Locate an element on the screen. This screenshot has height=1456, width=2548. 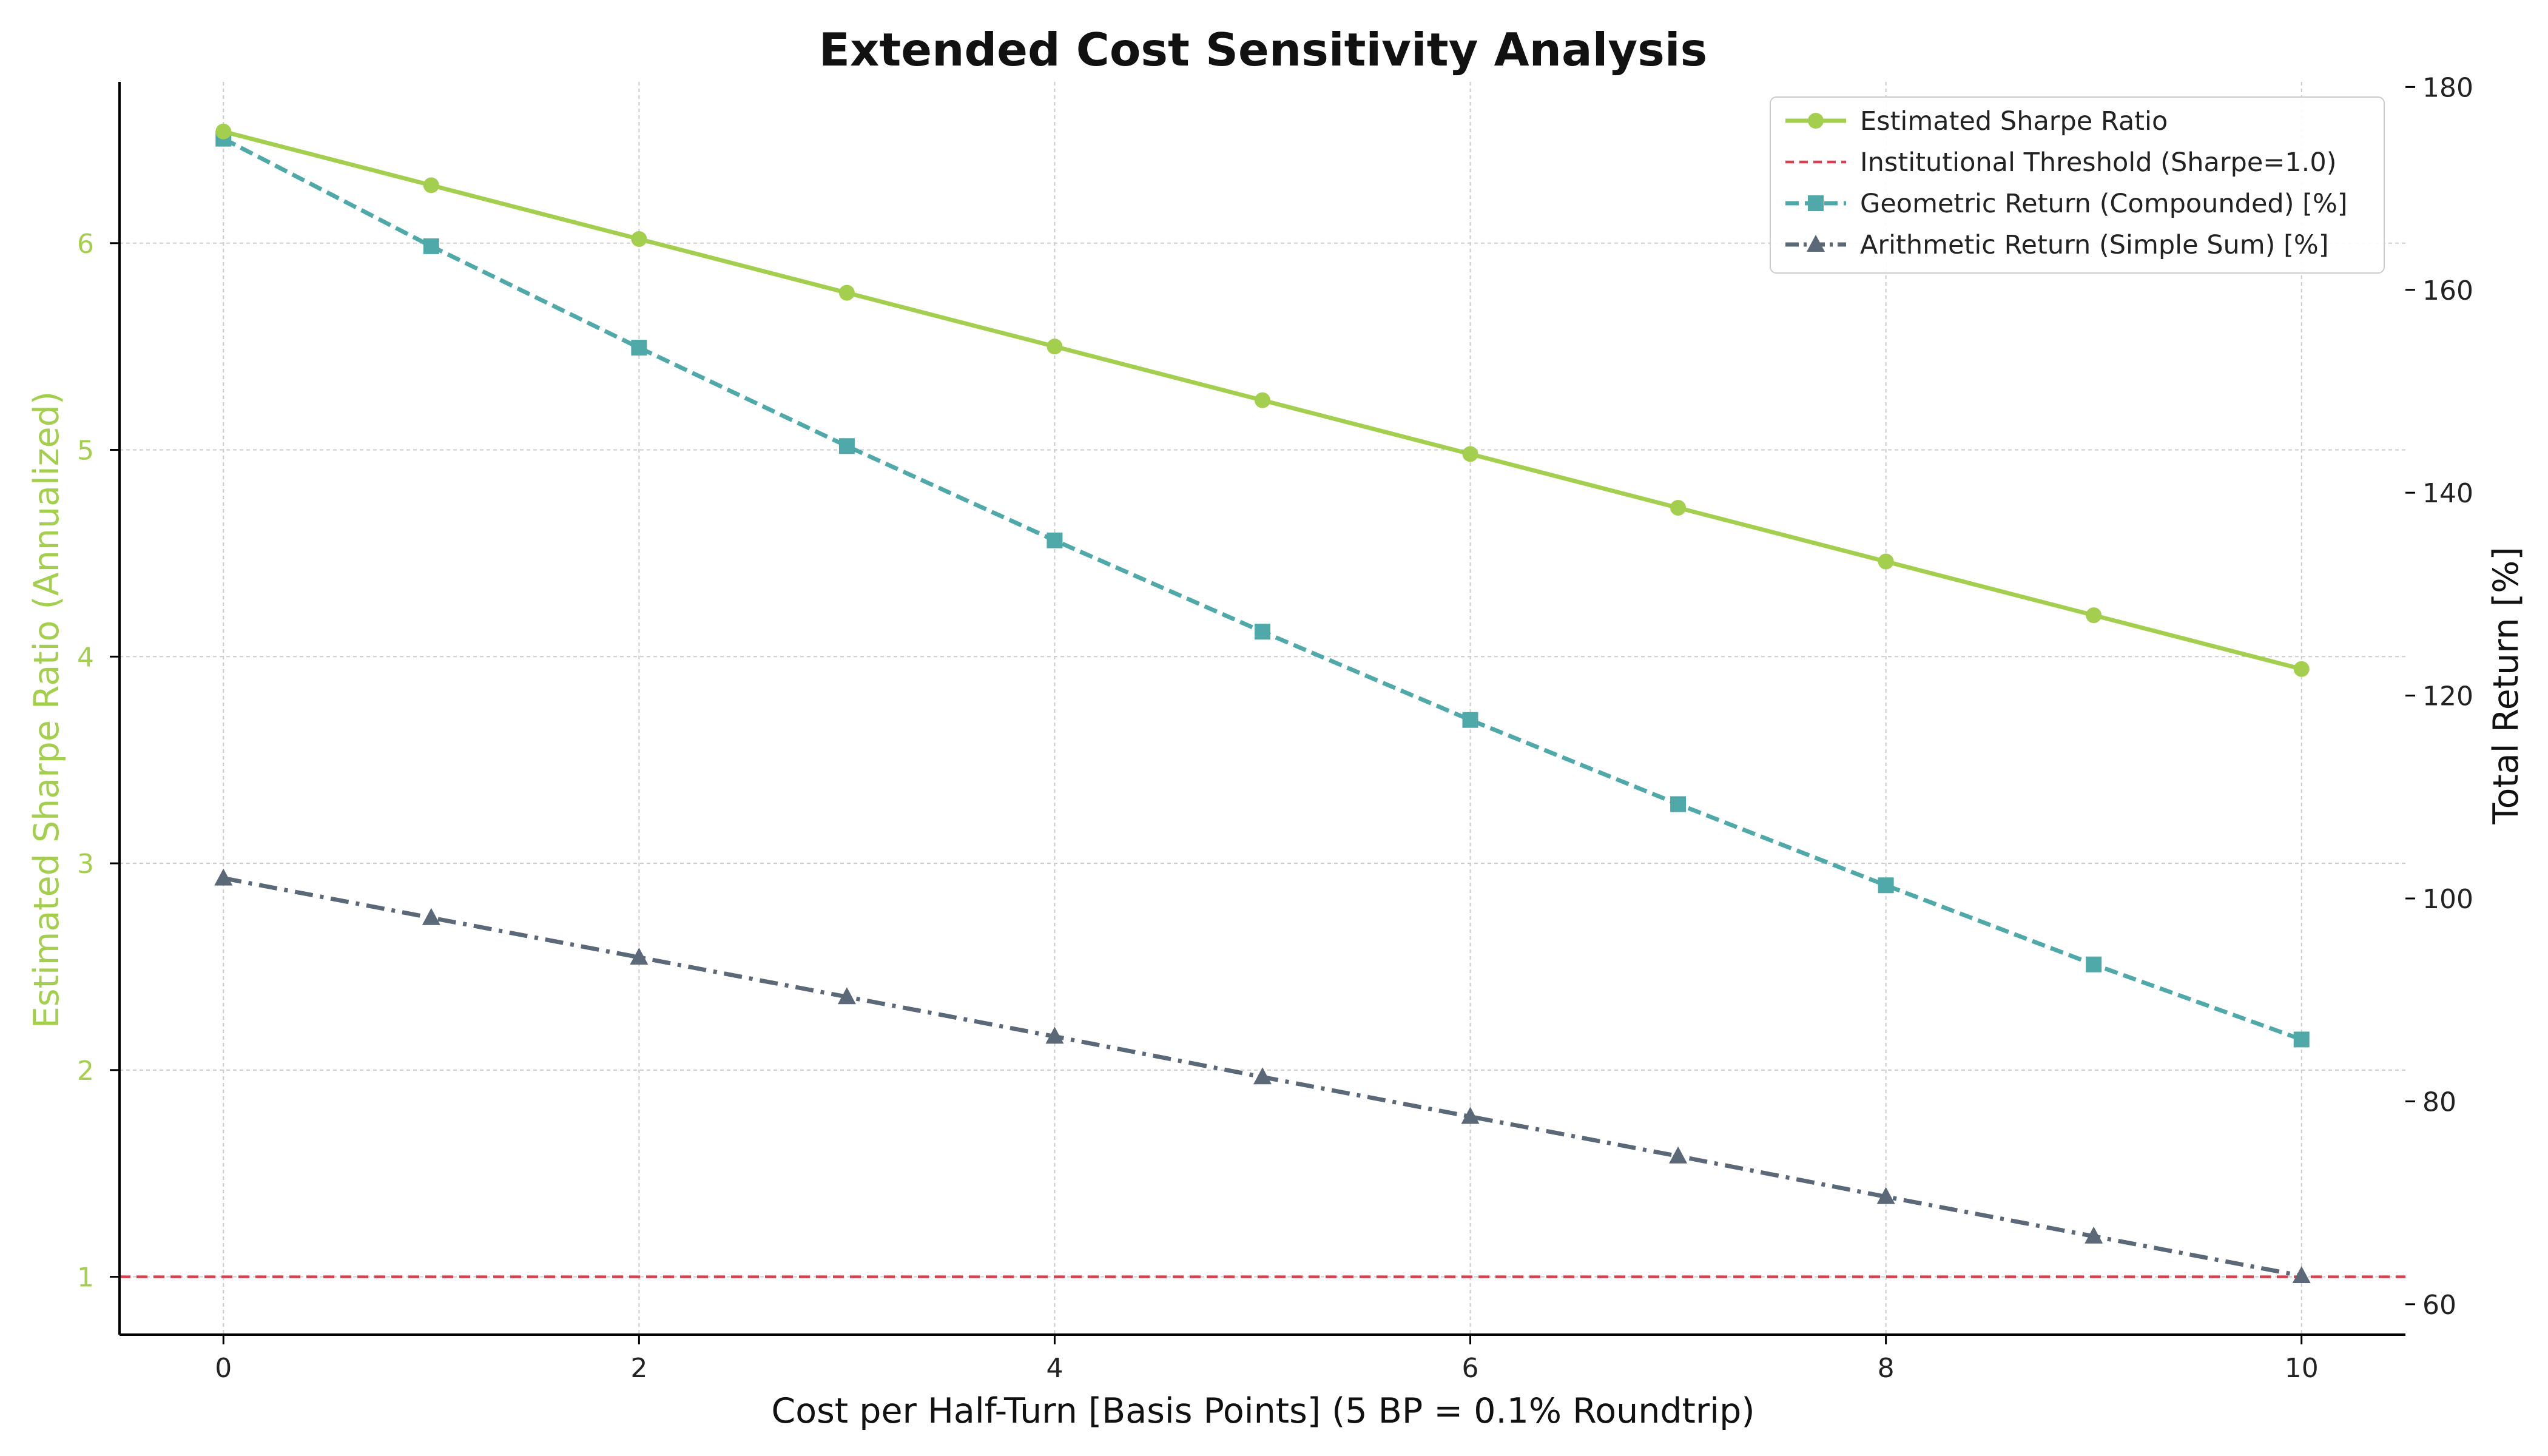
chart-title: Extended Cost Sensitivity Analysis is located at coordinates (1263, 49).